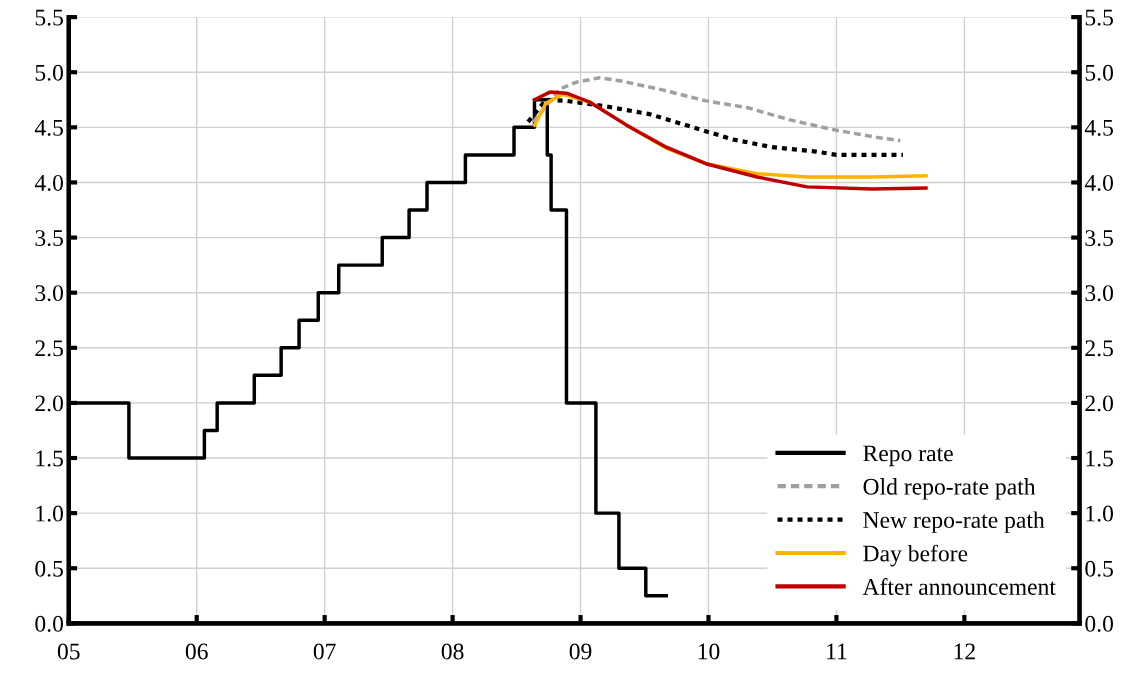  Describe the element at coordinates (49, 293) in the screenshot. I see `y-tick-label: 3.0` at that location.